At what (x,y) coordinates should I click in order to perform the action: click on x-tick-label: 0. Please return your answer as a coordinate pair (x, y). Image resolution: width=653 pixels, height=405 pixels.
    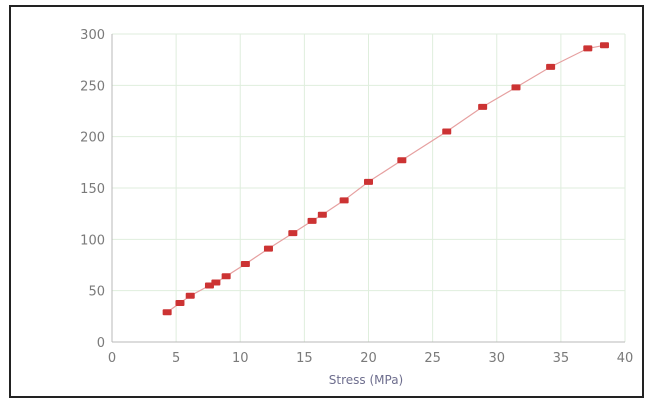
    Looking at the image, I should click on (112, 358).